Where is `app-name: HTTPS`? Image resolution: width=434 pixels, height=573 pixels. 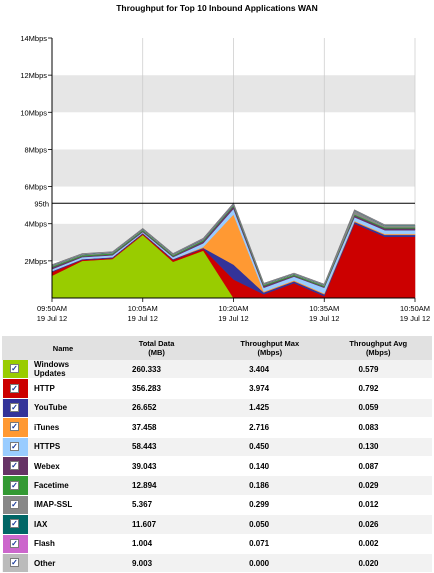 app-name: HTTPS is located at coordinates (63, 447).